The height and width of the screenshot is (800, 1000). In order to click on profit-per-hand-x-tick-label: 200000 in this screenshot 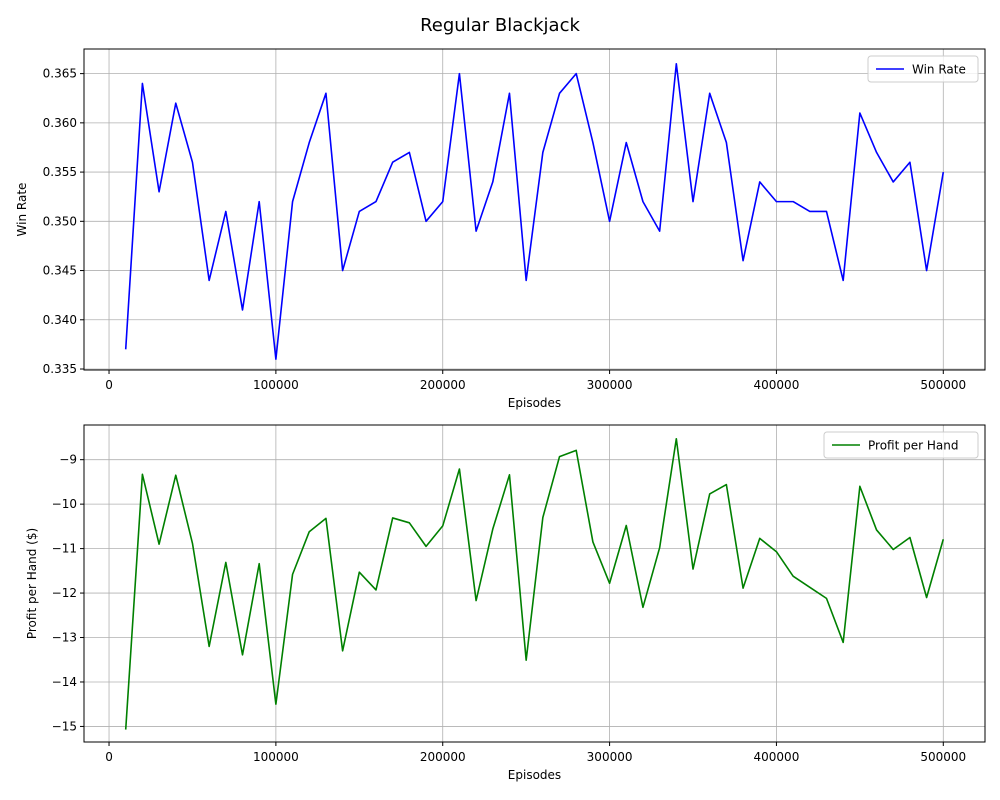, I will do `click(443, 757)`.